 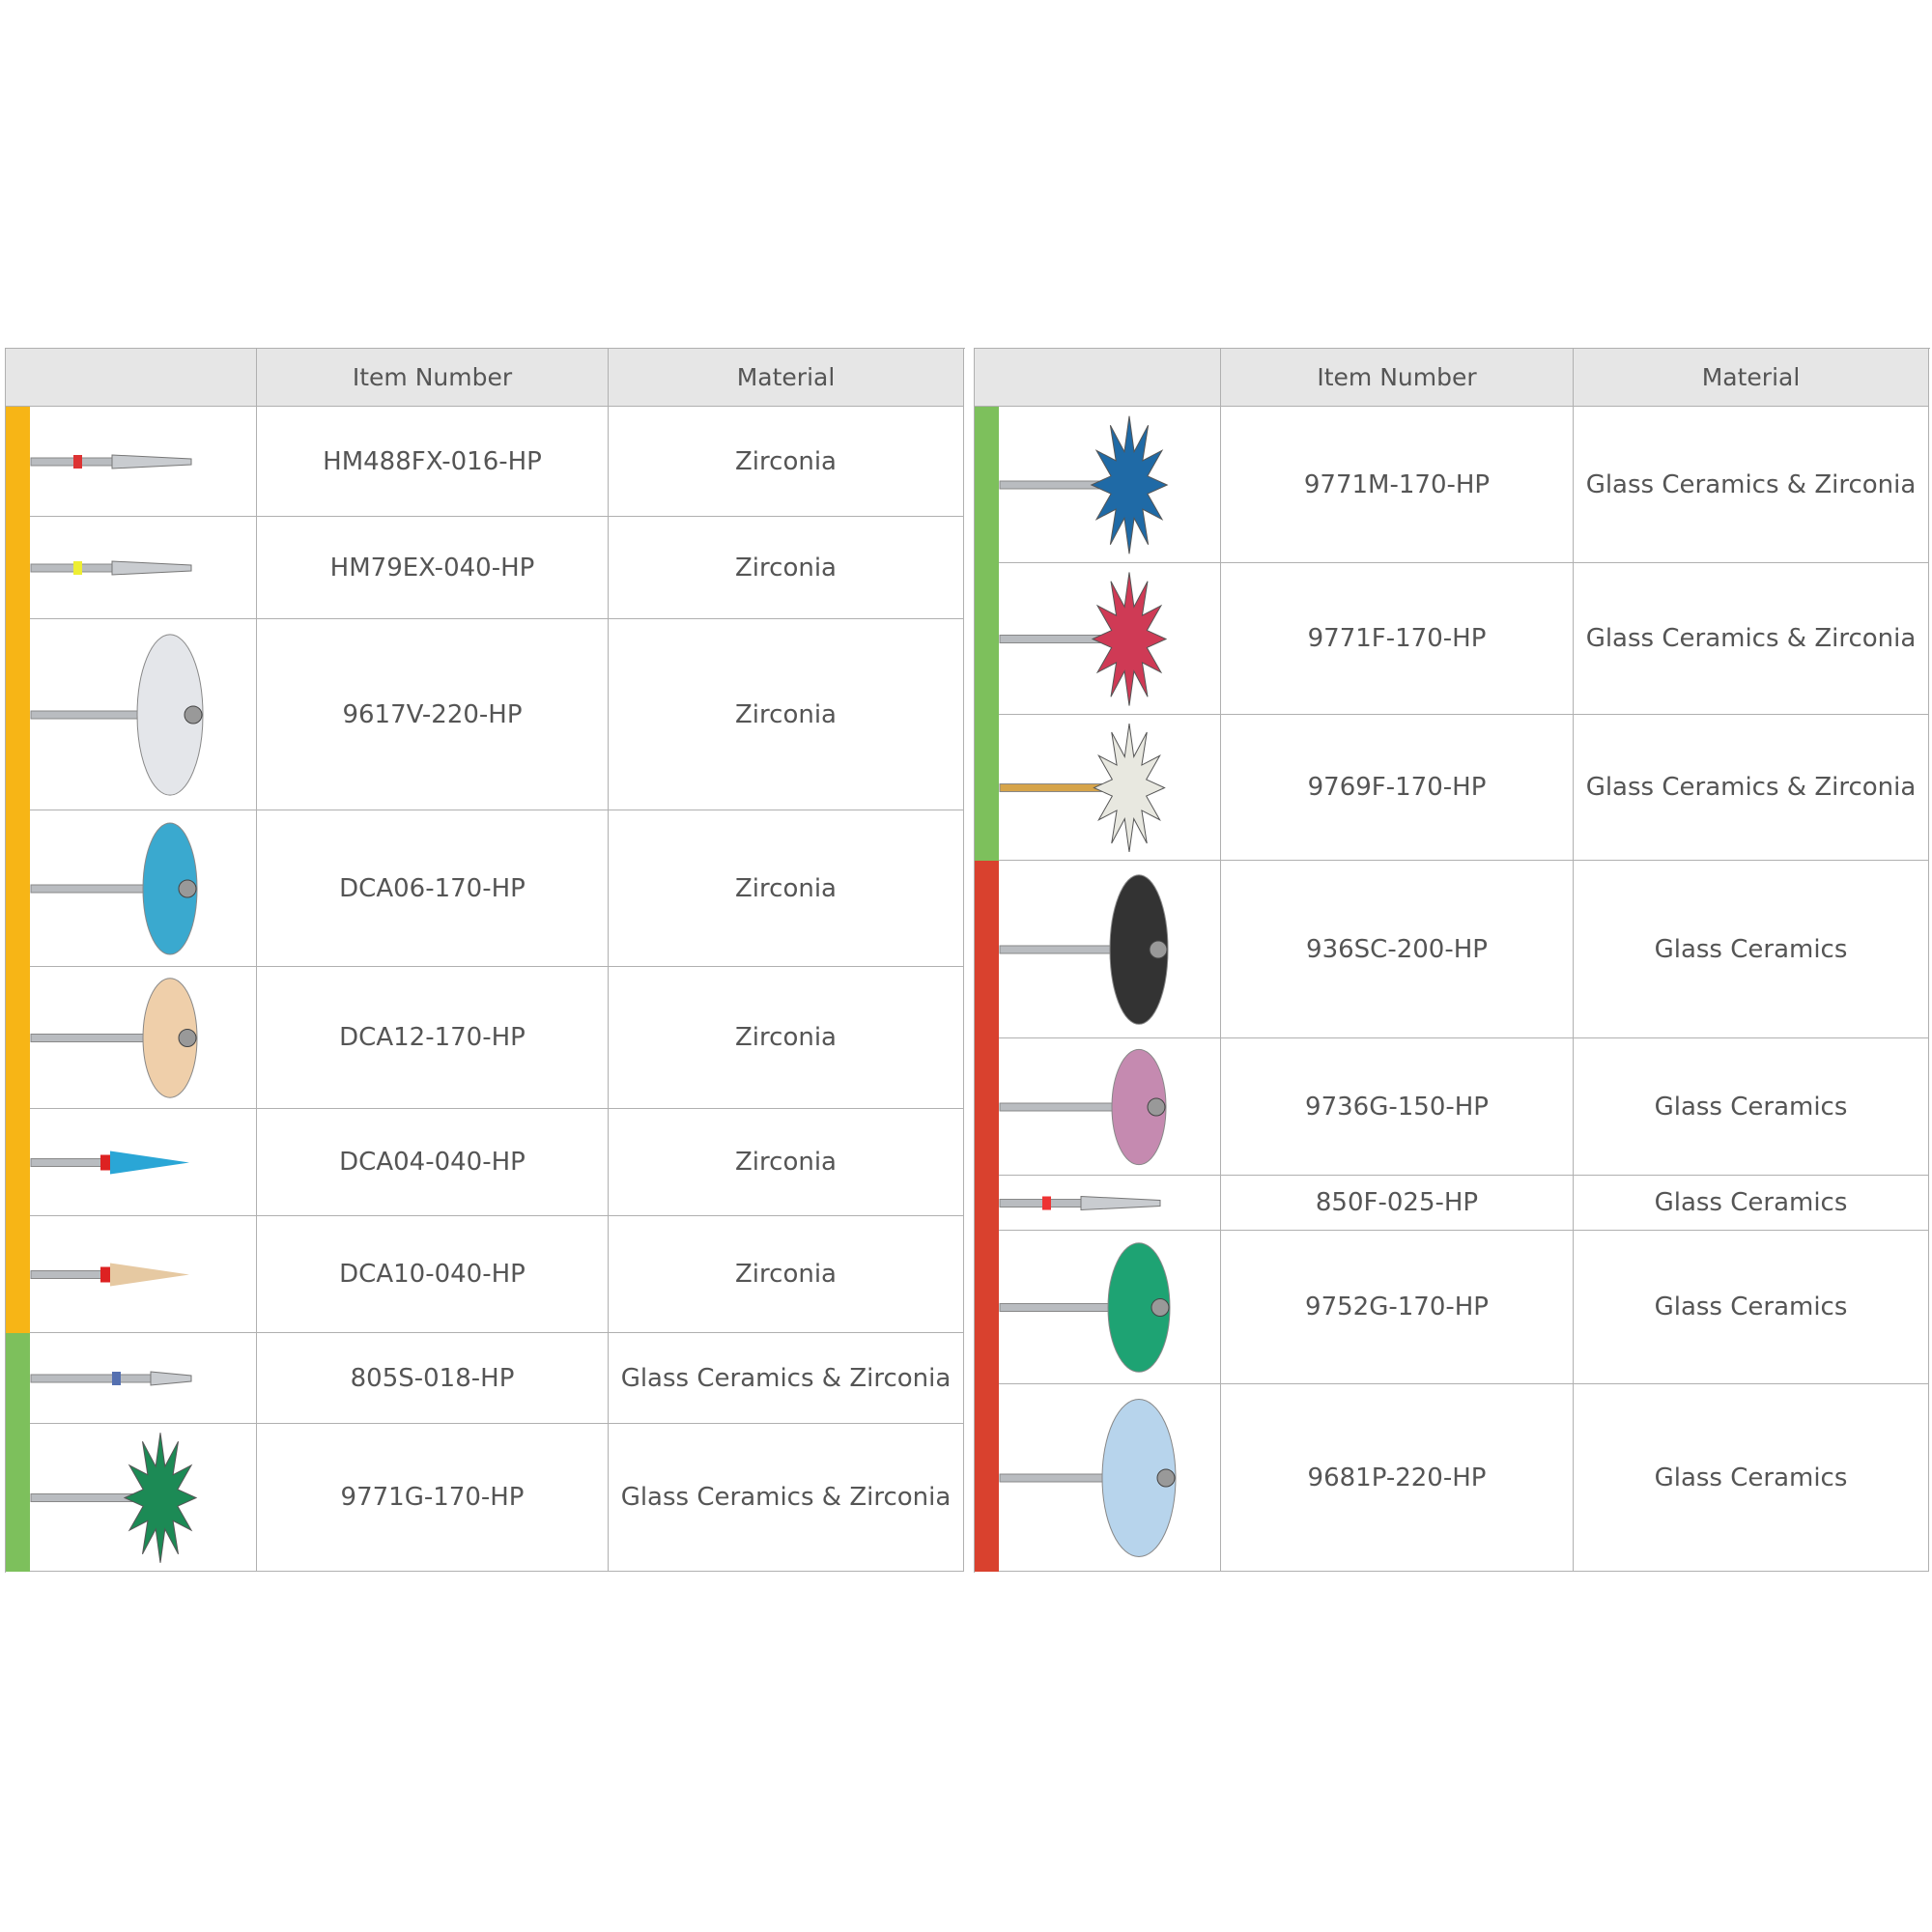 What do you see at coordinates (1397, 1203) in the screenshot?
I see `item-number: 850F-025-HP` at bounding box center [1397, 1203].